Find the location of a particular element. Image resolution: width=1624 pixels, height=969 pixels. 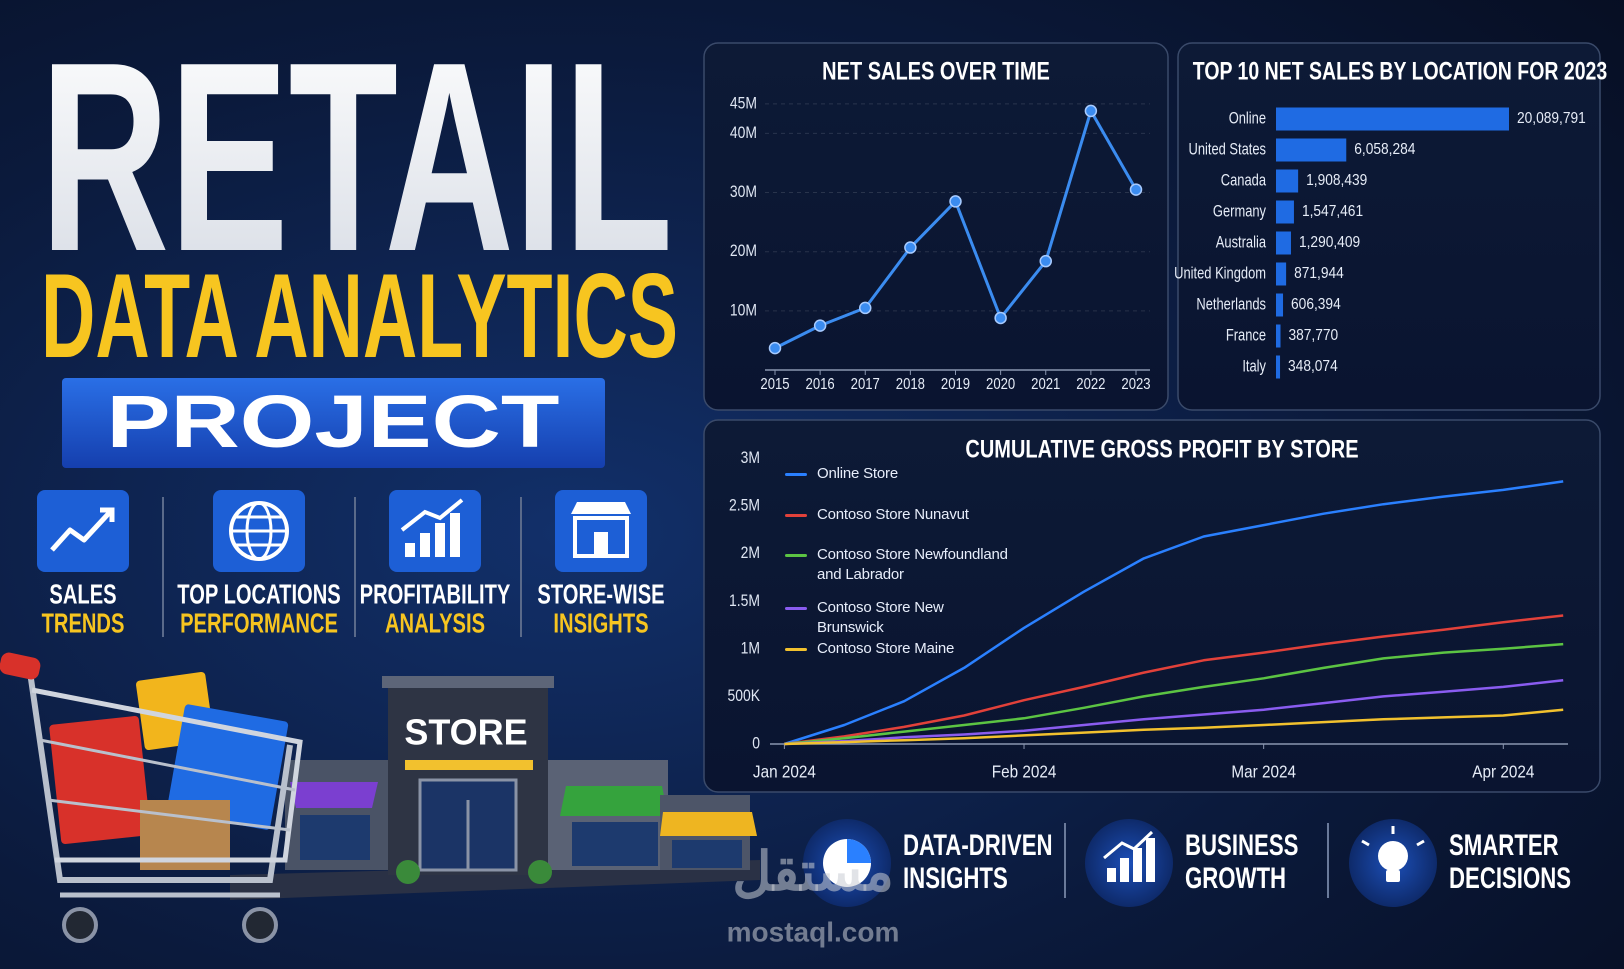

y-tick-label: 20M is located at coordinates (743, 251).